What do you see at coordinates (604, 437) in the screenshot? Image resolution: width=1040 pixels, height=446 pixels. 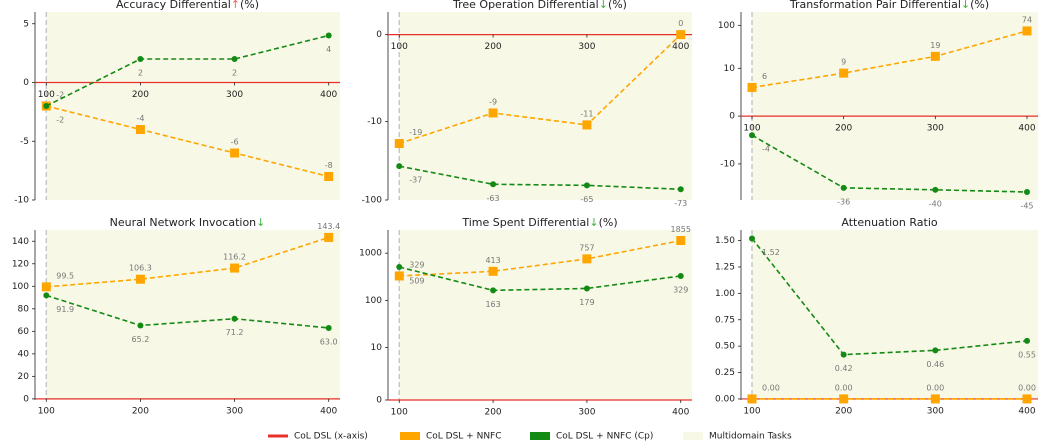 I see `legend-label: CoL DSL + NNFC (Cp)` at bounding box center [604, 437].